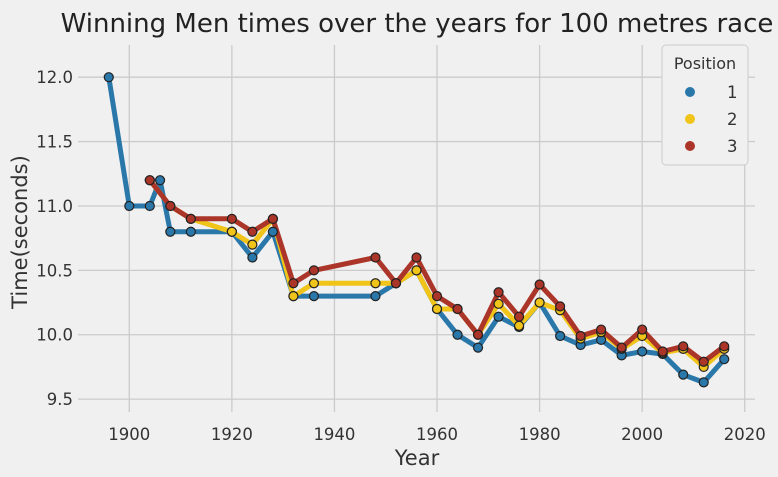 The image size is (778, 477). What do you see at coordinates (642, 434) in the screenshot?
I see `x-tick-label: 2000` at bounding box center [642, 434].